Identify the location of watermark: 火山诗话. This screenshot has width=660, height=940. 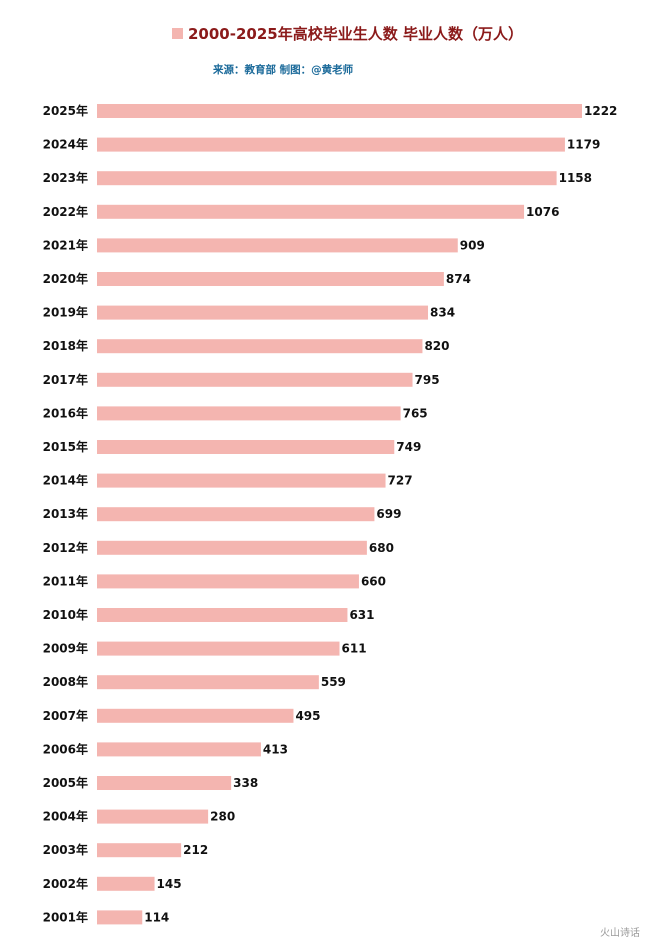
(607, 933).